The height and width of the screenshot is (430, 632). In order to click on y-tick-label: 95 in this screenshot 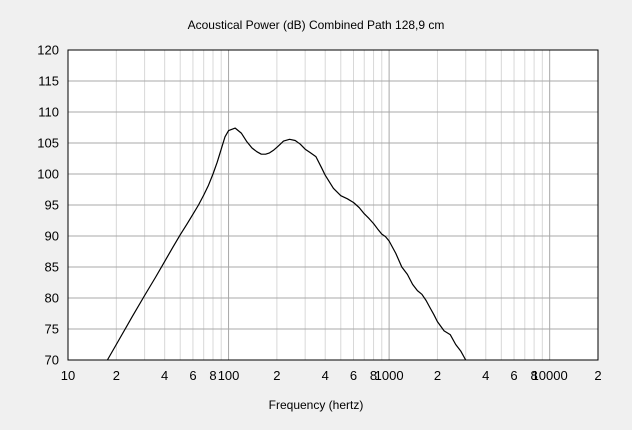, I will do `click(52, 205)`.